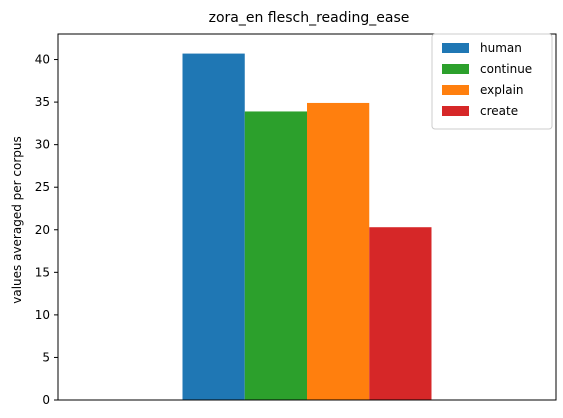  I want to click on y-axis: 0 5 10 15 20 25 30 35 40, so click(46, 230).